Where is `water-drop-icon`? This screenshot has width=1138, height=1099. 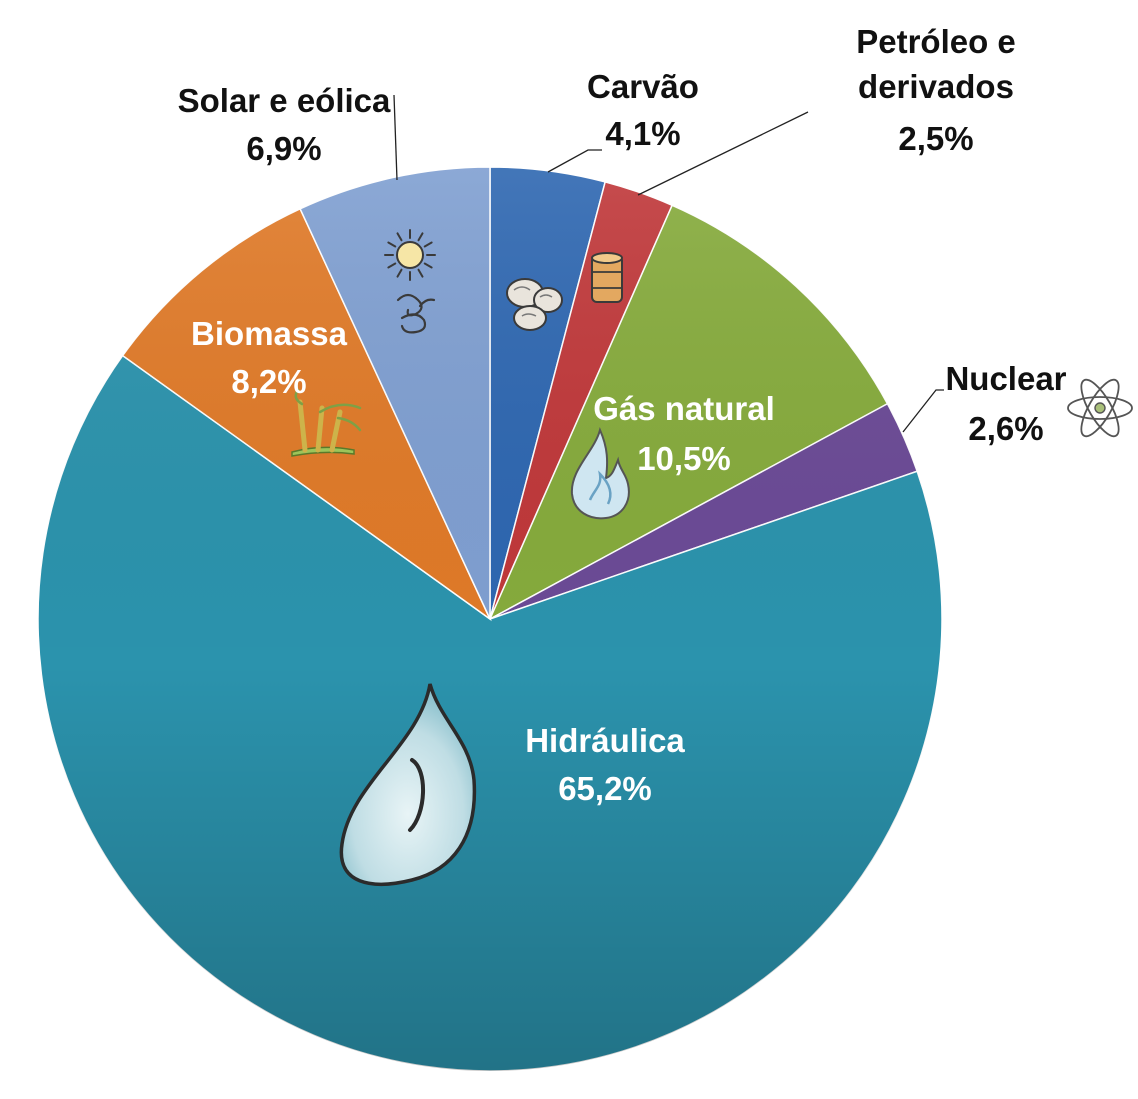 water-drop-icon is located at coordinates (408, 784).